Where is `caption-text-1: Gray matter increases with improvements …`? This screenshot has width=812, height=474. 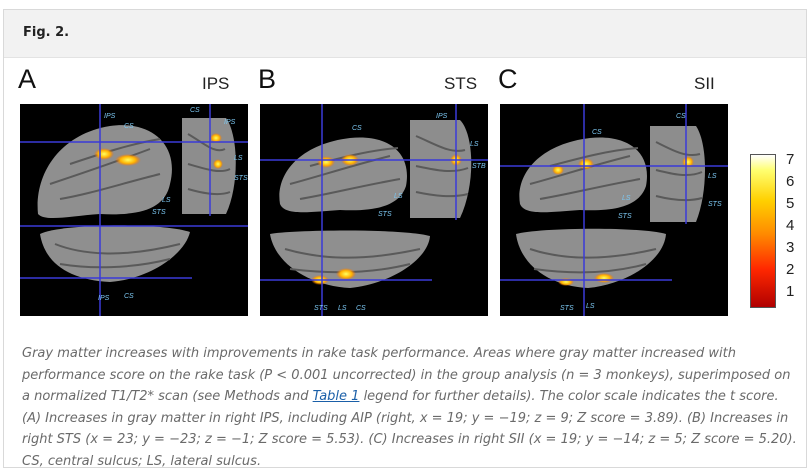
caption-text-1: Gray matter increases with improvements … is located at coordinates (406, 375).